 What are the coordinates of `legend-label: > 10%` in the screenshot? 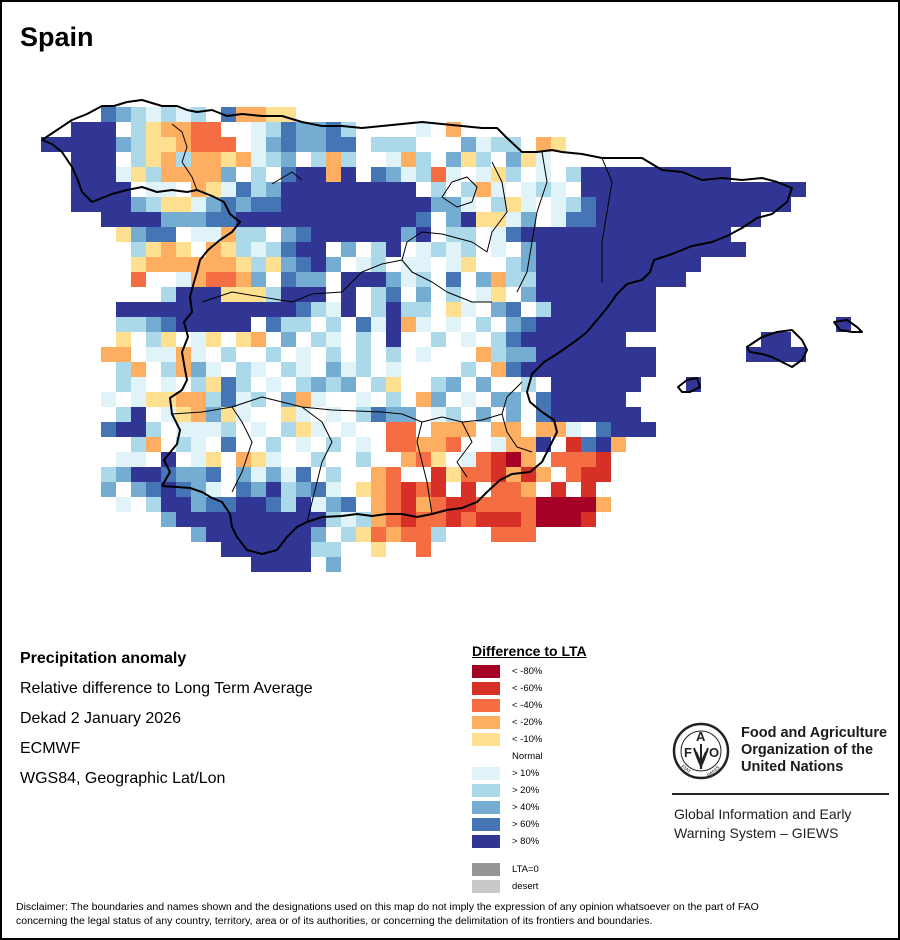 It's located at (526, 773).